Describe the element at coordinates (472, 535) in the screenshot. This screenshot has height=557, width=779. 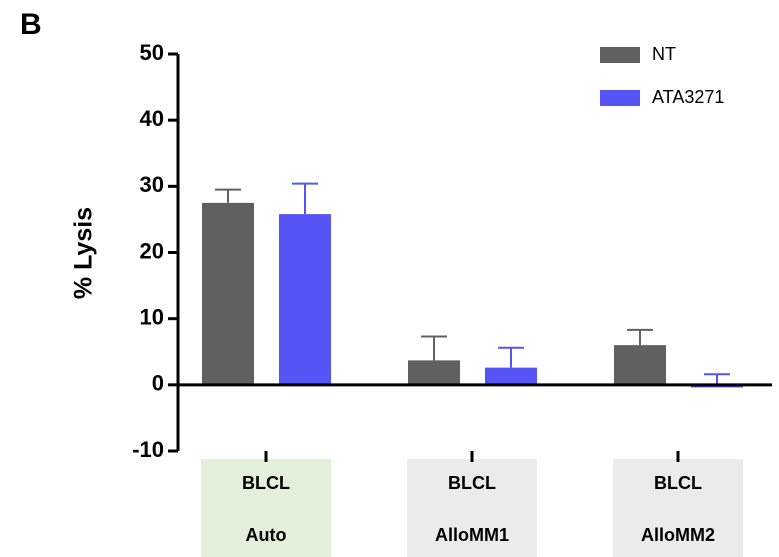
I see `x-tick-label: AlloMM1` at that location.